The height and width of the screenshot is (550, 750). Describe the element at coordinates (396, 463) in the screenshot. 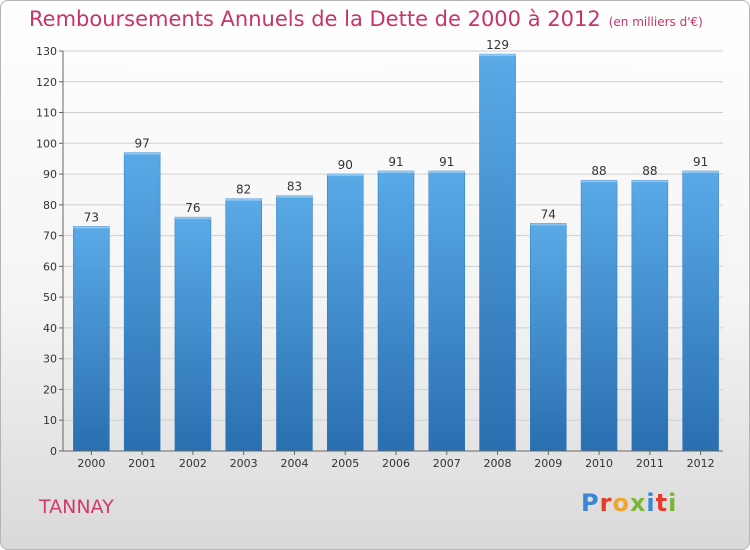

I see `x-tick-label: 2006` at that location.